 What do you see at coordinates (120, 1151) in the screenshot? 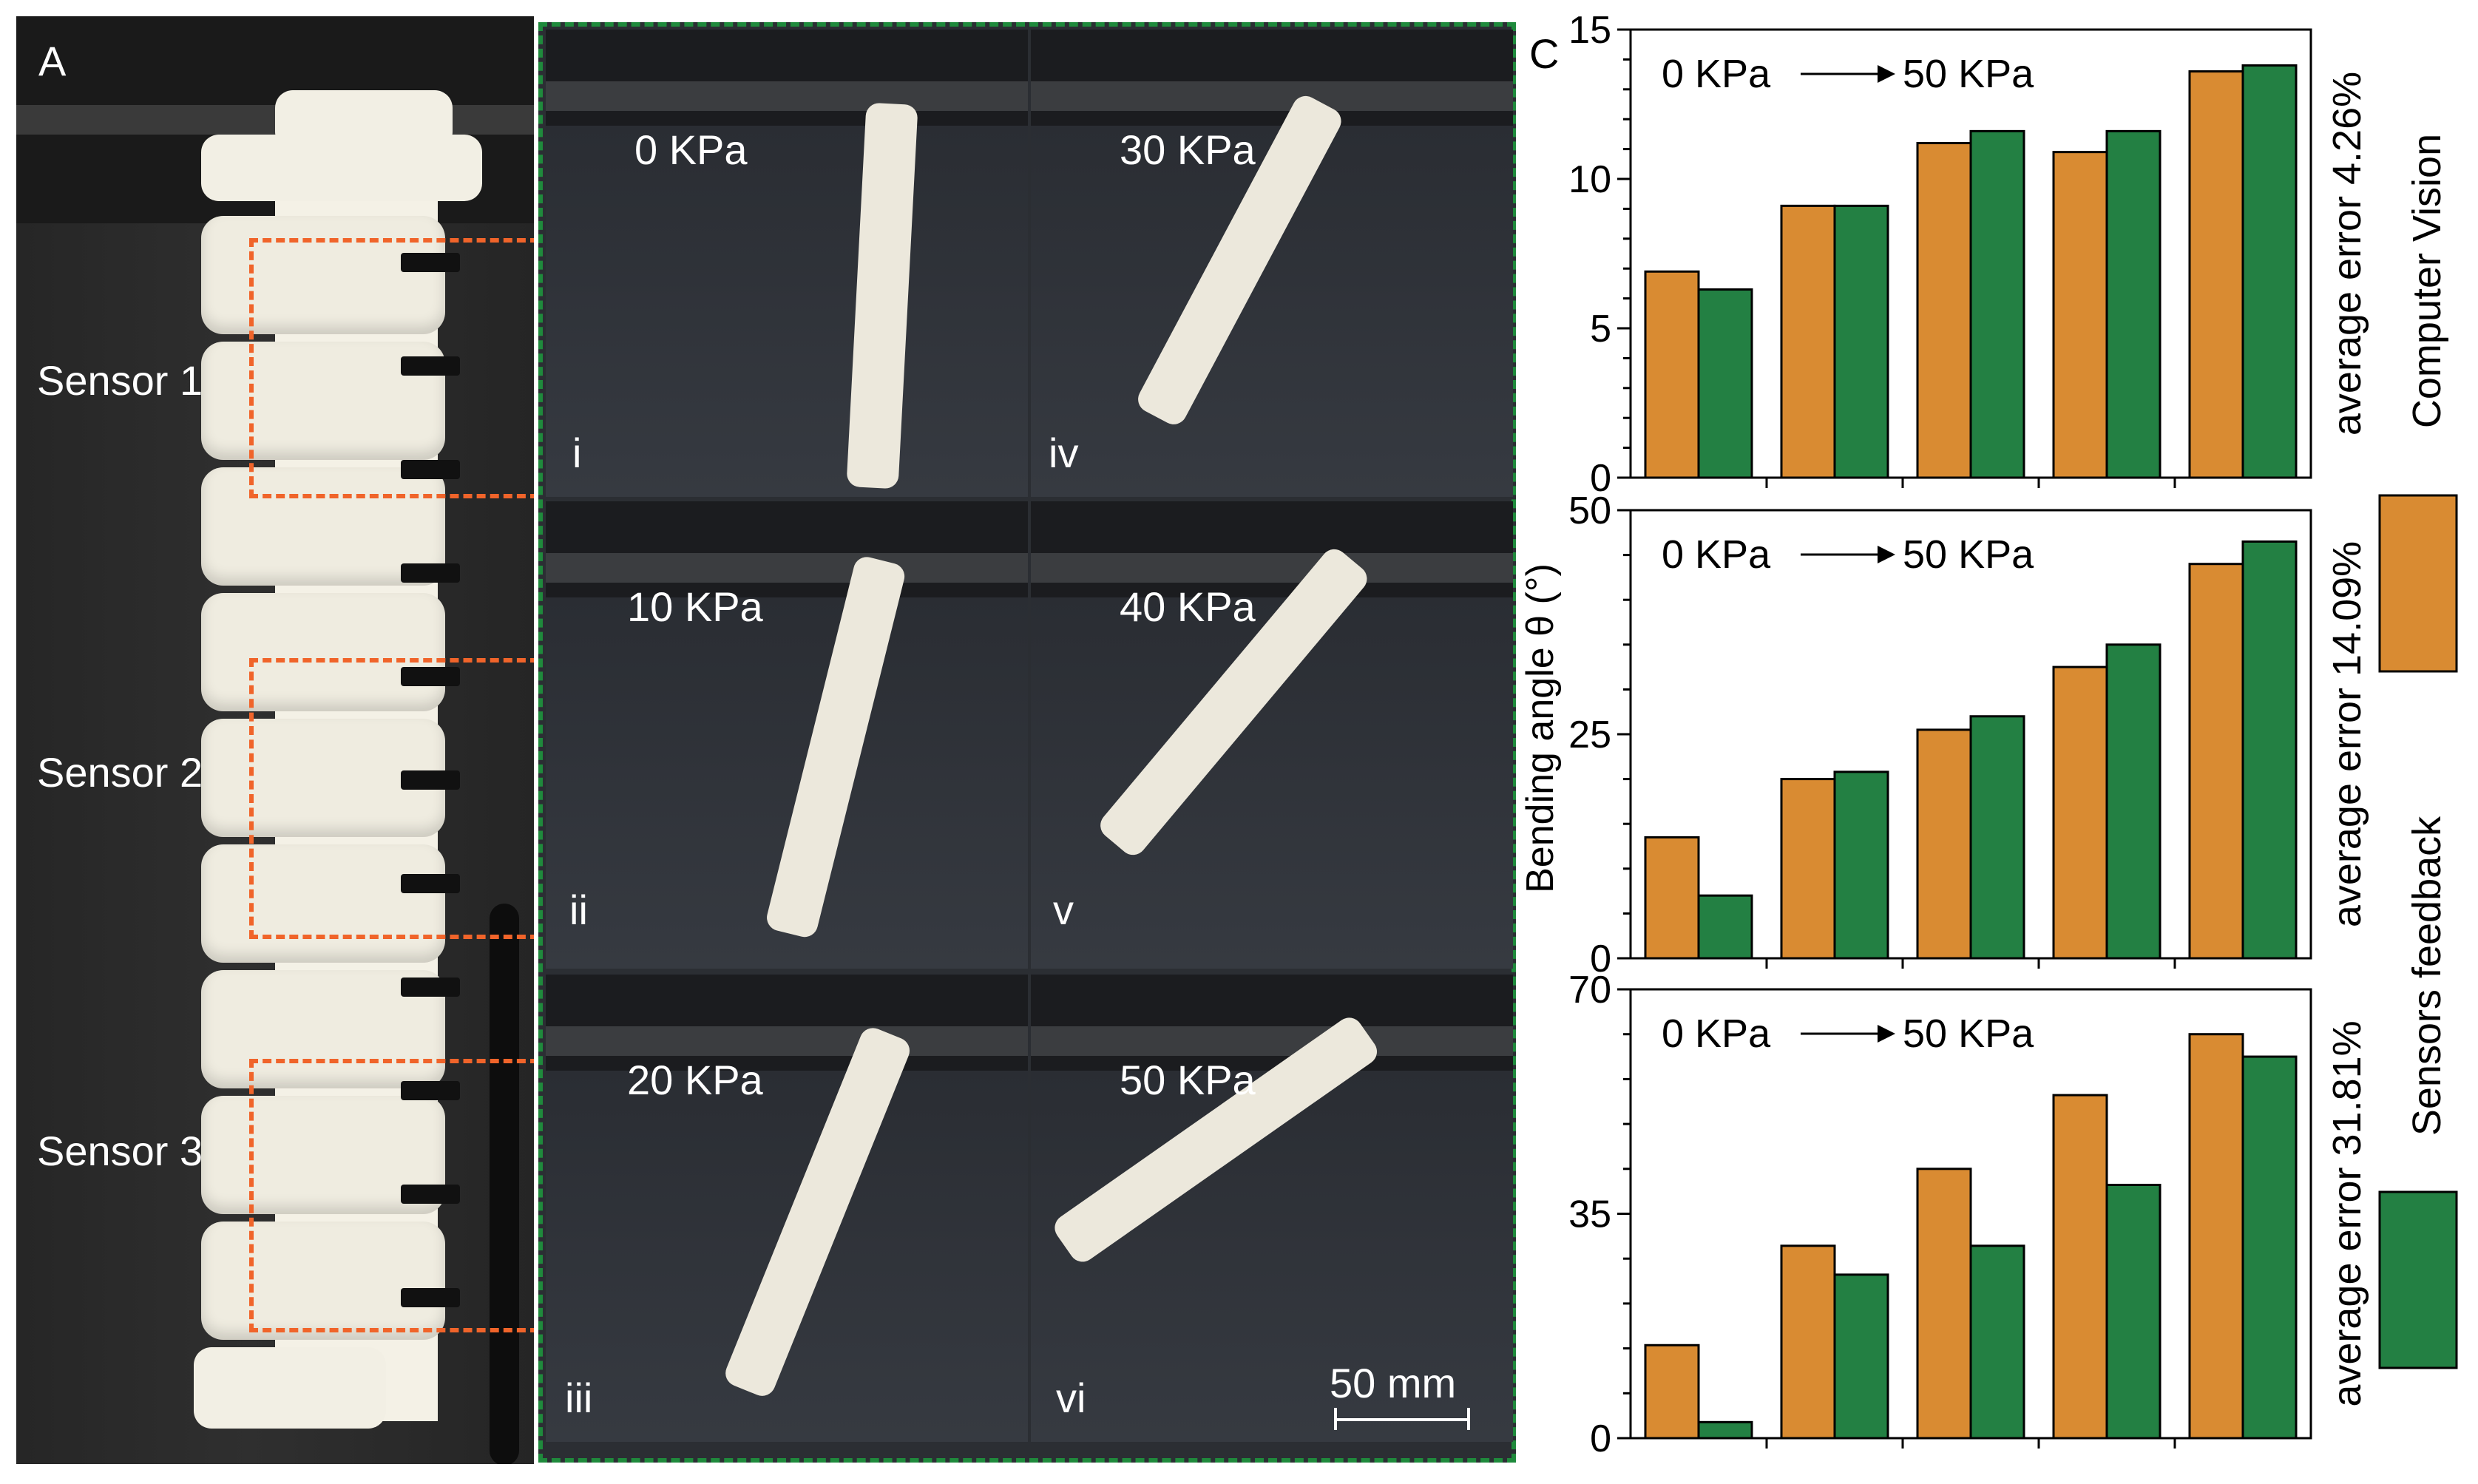
I see `sensor-3-label: Sensor 3` at bounding box center [120, 1151].